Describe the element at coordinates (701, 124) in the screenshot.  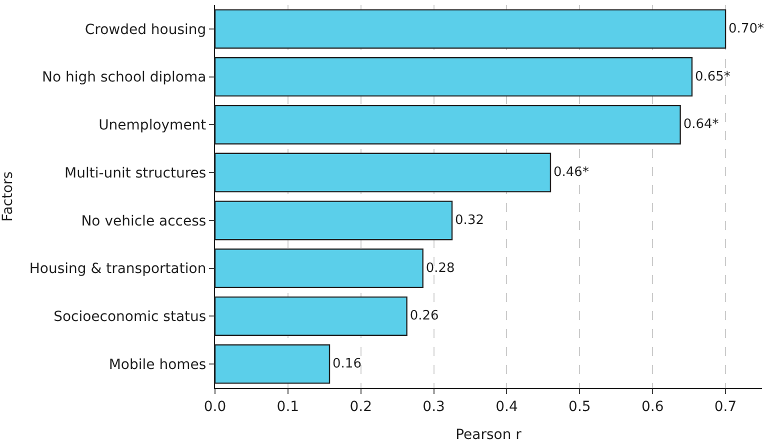
I see `data-label: 0.64*` at that location.